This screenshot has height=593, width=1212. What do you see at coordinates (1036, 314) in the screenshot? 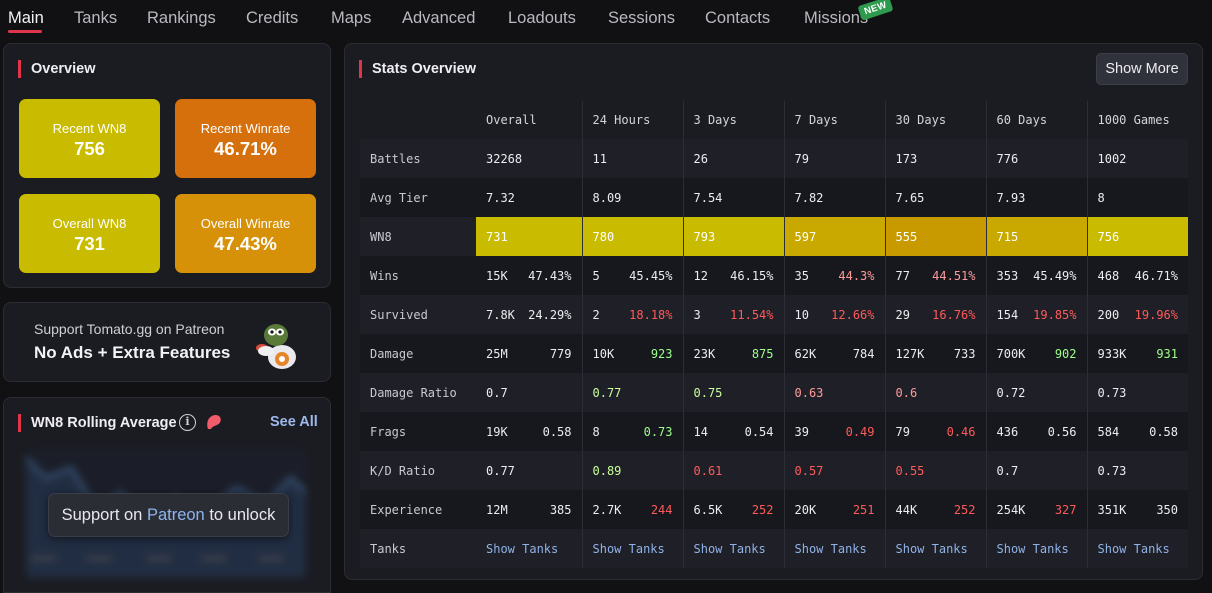
I see `table-cell: 154 19.85%` at bounding box center [1036, 314].